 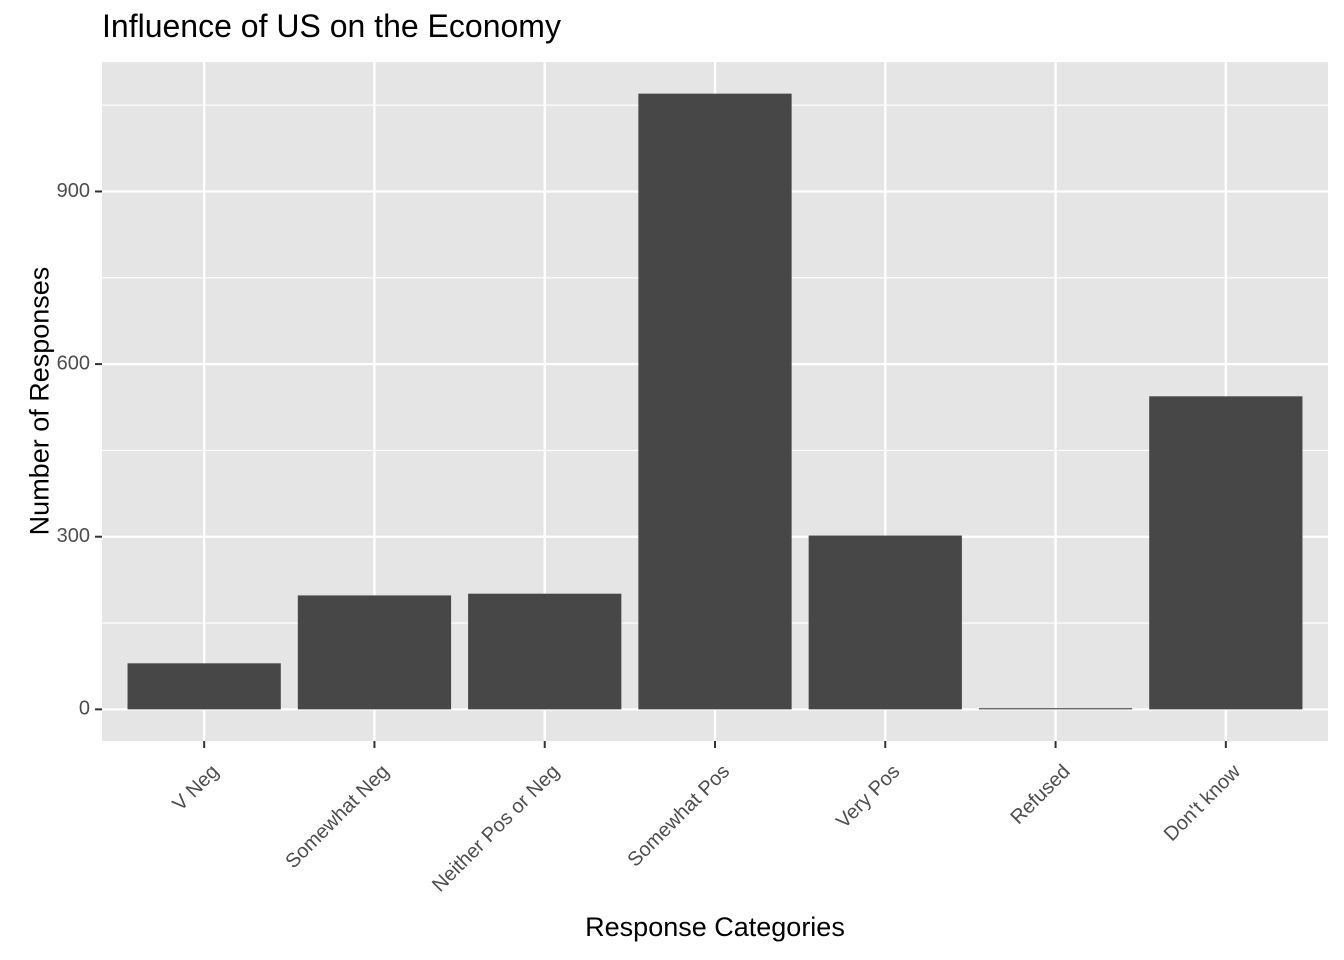 What do you see at coordinates (73, 191) in the screenshot?
I see `y-tick-label: 900` at bounding box center [73, 191].